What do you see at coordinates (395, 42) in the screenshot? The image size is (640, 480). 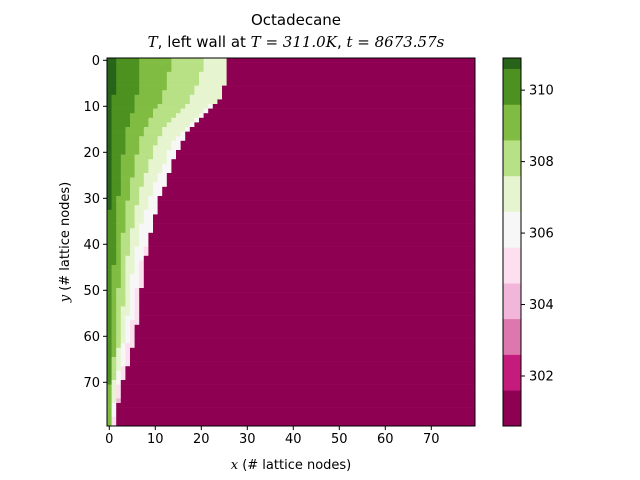 I see `subtitle-time: t = 8673.57s` at bounding box center [395, 42].